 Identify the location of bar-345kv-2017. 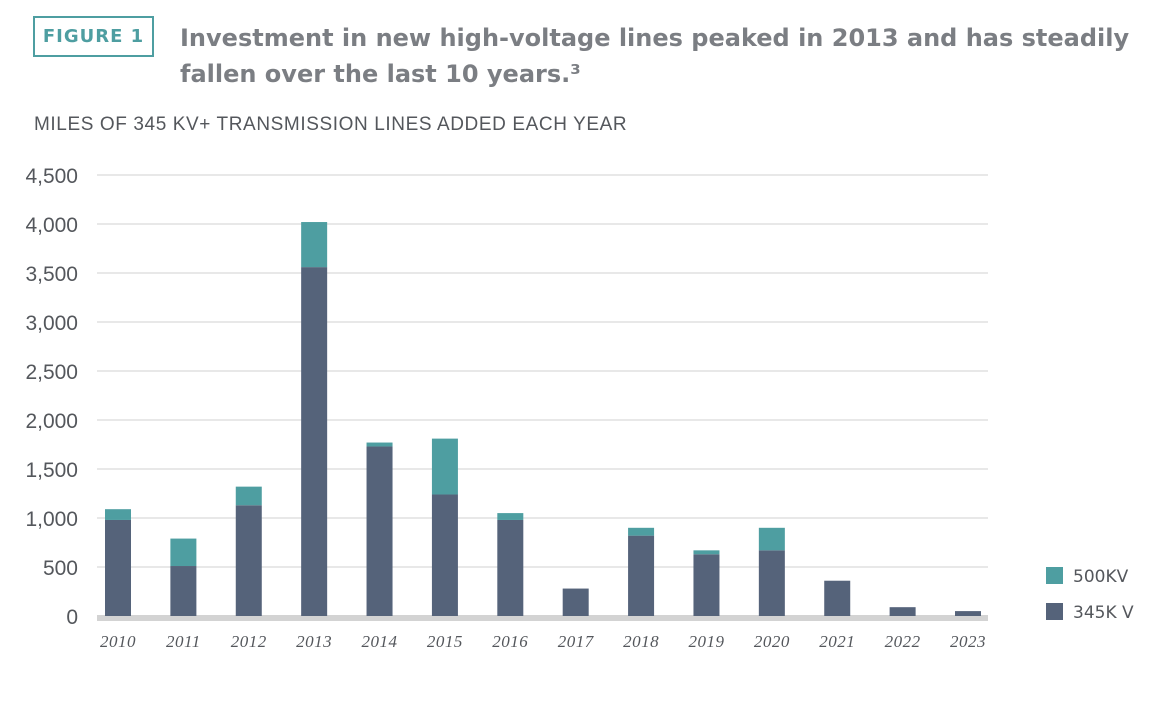
(575, 602).